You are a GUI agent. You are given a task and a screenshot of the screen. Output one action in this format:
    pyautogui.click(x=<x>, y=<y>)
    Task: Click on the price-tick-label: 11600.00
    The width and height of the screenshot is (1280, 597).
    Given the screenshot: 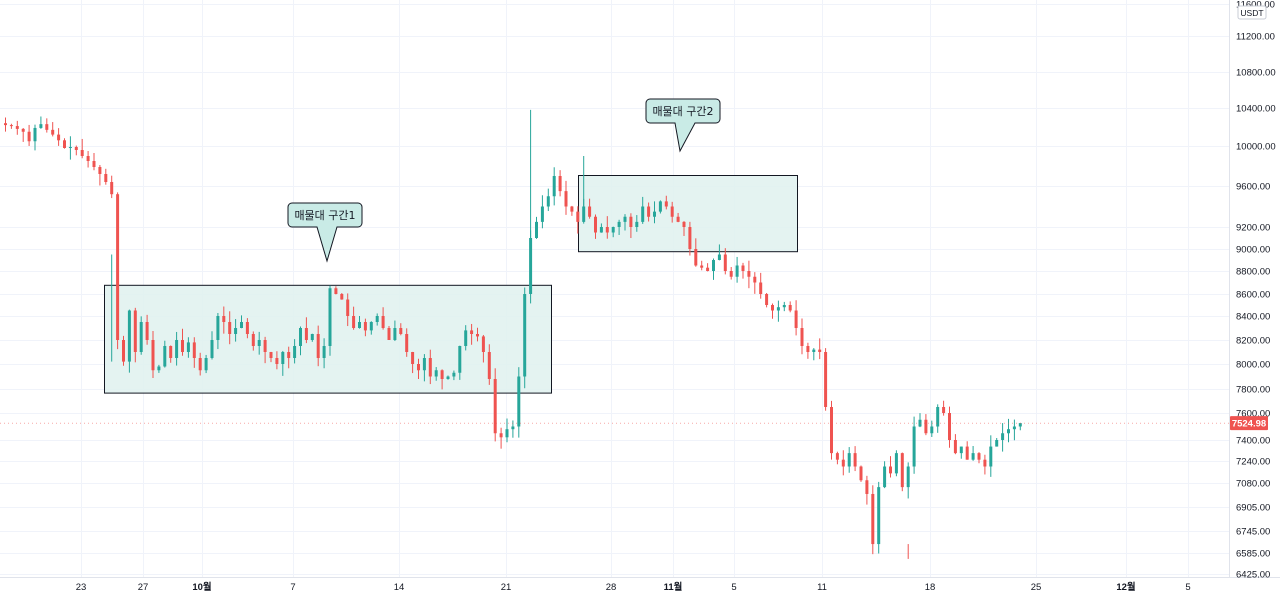 What is the action you would take?
    pyautogui.click(x=1255, y=5)
    